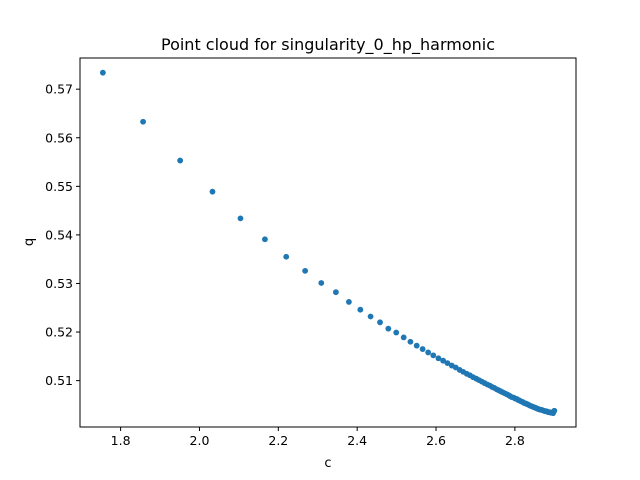  I want to click on y-tick-label: 0.54, so click(59, 234).